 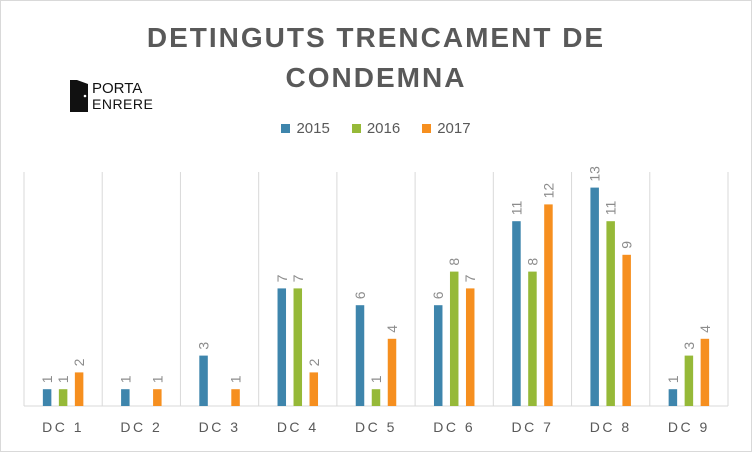 What do you see at coordinates (427, 128) in the screenshot?
I see `legend-swatch-2017` at bounding box center [427, 128].